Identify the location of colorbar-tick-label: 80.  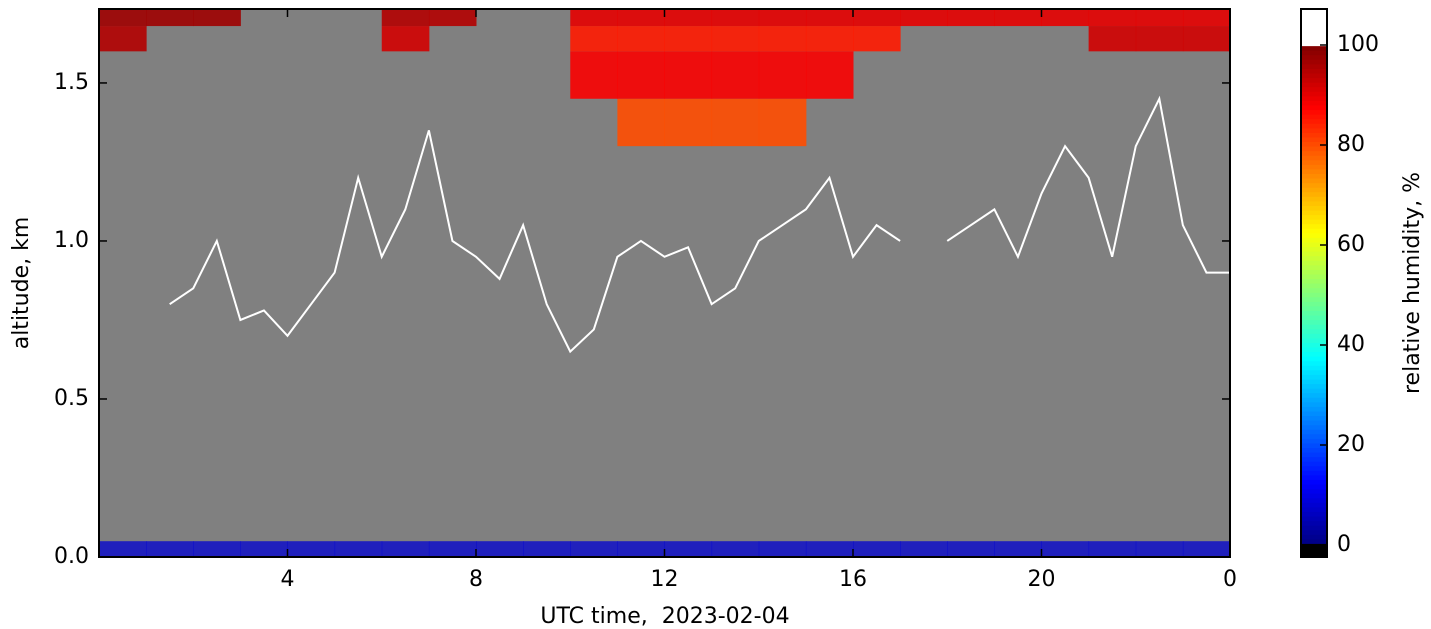
(1351, 144).